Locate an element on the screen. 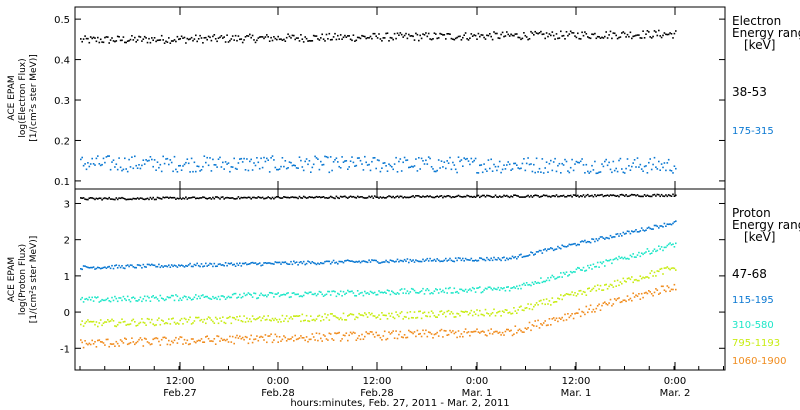 The height and width of the screenshot is (410, 800). legend-title: [keV] is located at coordinates (759, 237).